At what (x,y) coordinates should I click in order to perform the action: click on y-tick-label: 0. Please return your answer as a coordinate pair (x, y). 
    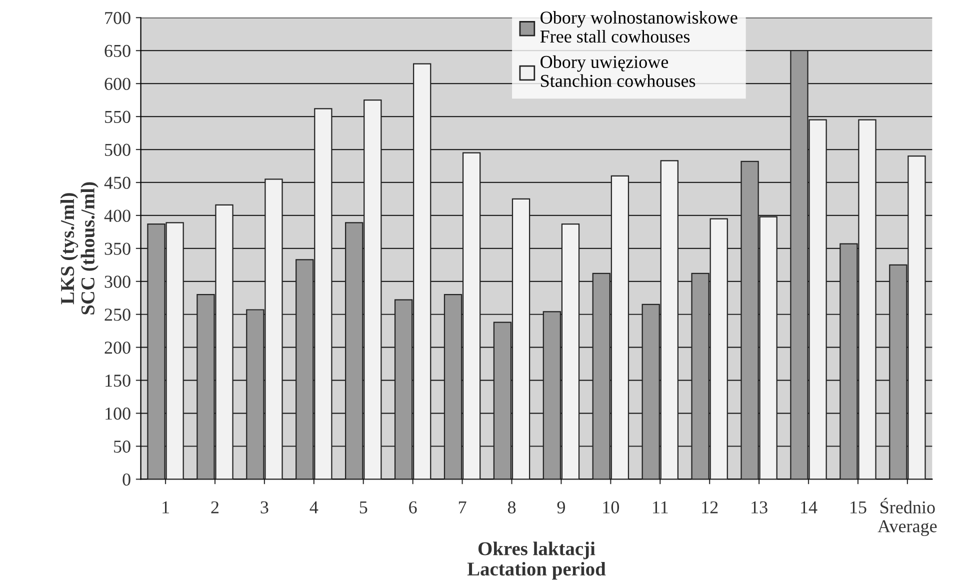
    Looking at the image, I should click on (126, 479).